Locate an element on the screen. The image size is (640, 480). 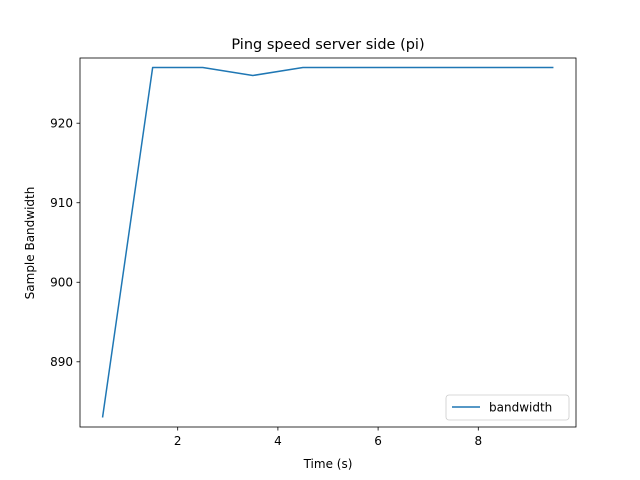
chart-title: Ping speed server side (pi) is located at coordinates (327, 45).